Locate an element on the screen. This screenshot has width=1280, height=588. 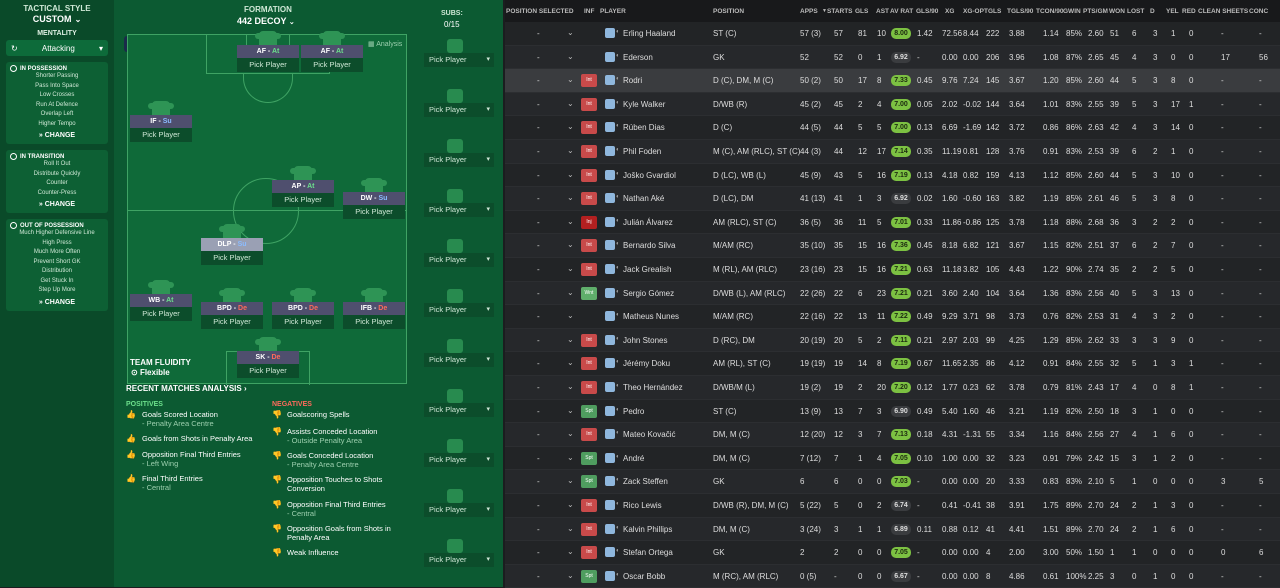
column-header: INF is located at coordinates (589, 11).